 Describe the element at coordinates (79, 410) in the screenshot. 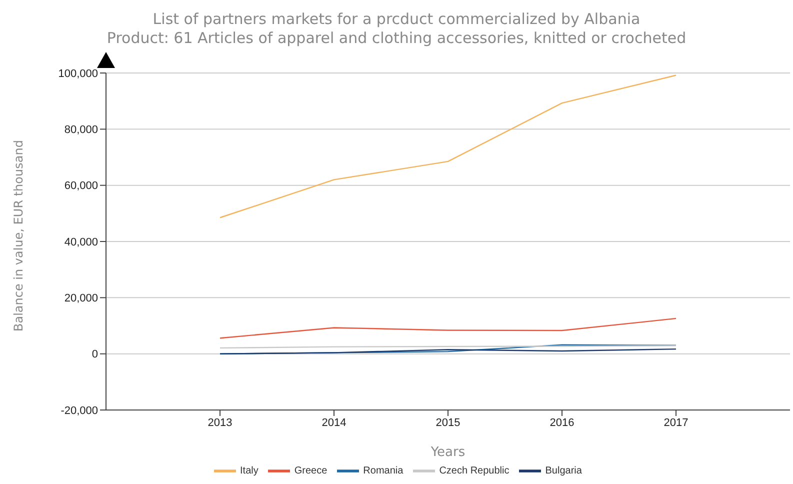

I see `y-tick-label: -20,000` at that location.